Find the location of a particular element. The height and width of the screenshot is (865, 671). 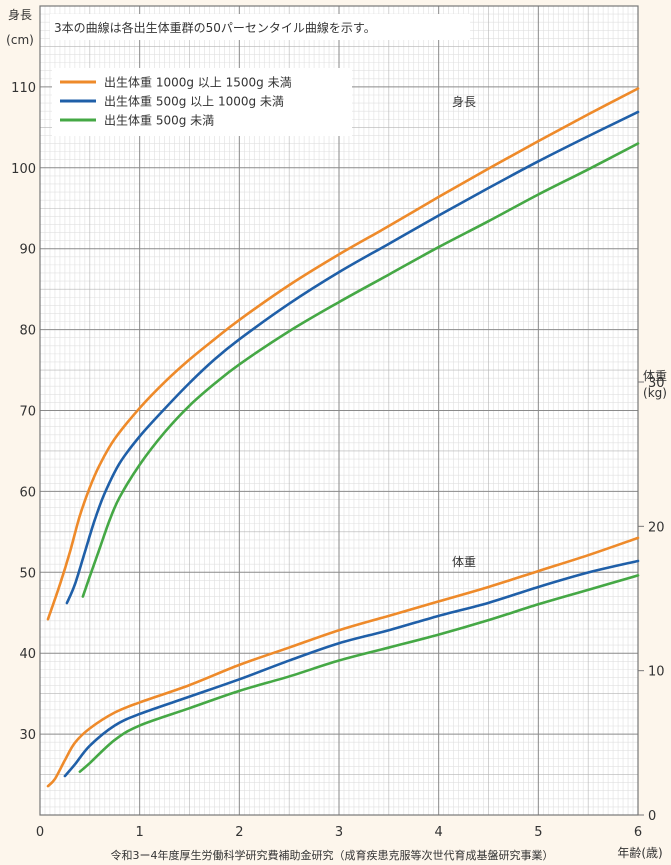

height-y-ticks: 30 40 50 60 70 80 90 100 110 is located at coordinates (23, 412).